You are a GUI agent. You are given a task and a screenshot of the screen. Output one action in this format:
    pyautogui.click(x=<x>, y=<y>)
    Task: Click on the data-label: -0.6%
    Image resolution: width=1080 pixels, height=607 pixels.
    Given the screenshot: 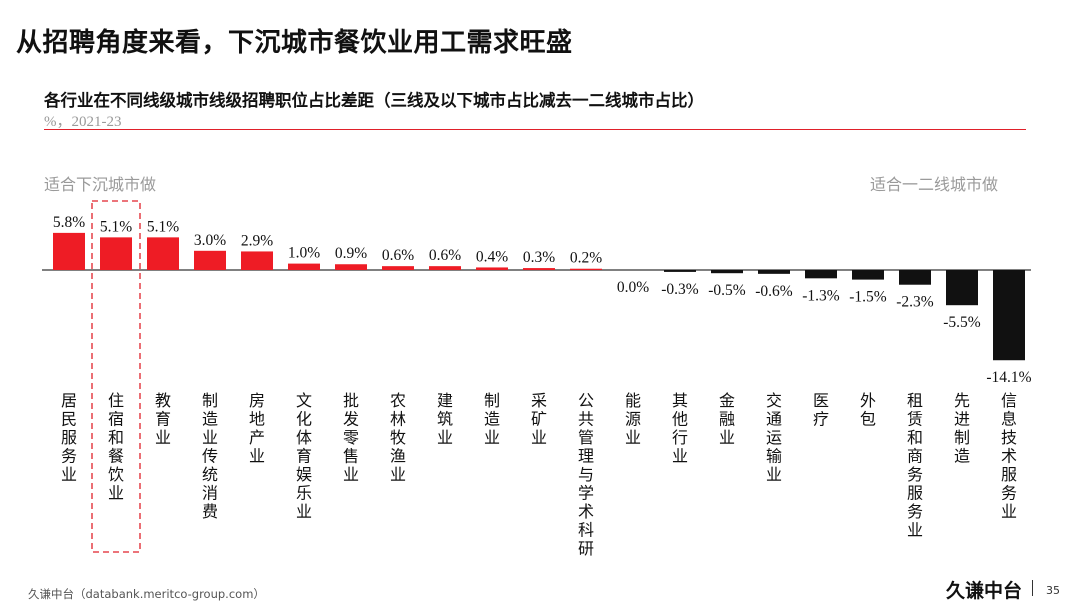 What is the action you would take?
    pyautogui.click(x=774, y=291)
    